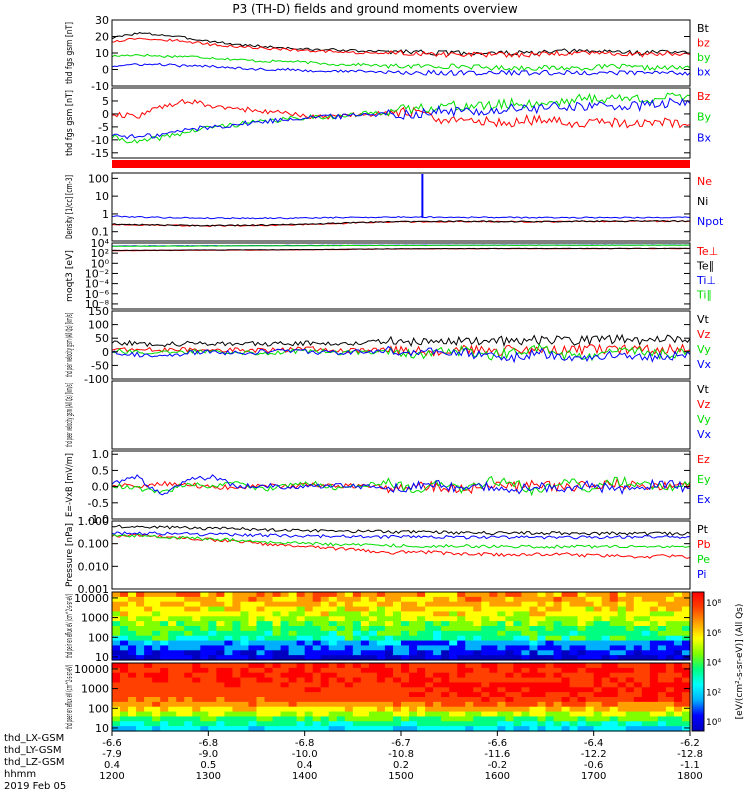 The width and height of the screenshot is (750, 800). What do you see at coordinates (98, 519) in the screenshot?
I see `y-tick-label: -1.0` at bounding box center [98, 519].